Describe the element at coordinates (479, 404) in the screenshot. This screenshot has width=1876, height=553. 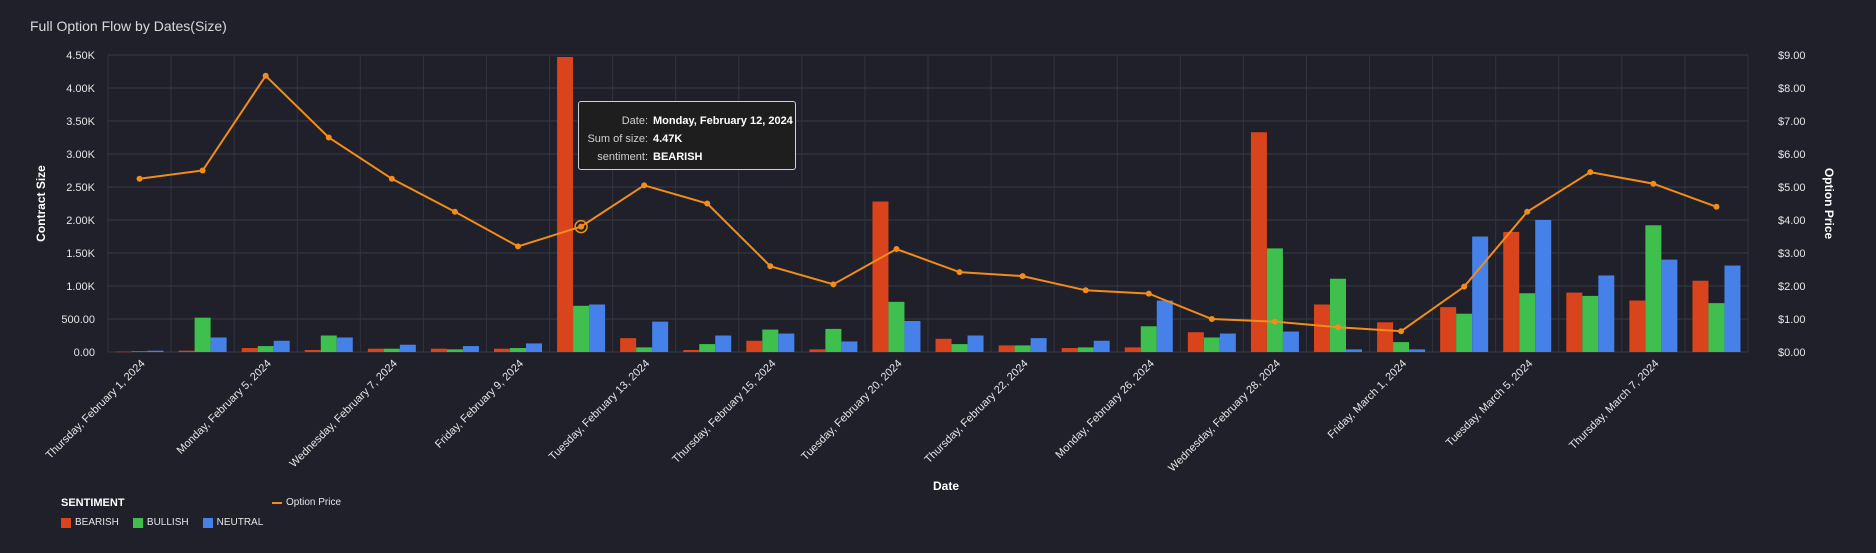
I see `x-tick-label: Friday, February 9, 2024` at that location.